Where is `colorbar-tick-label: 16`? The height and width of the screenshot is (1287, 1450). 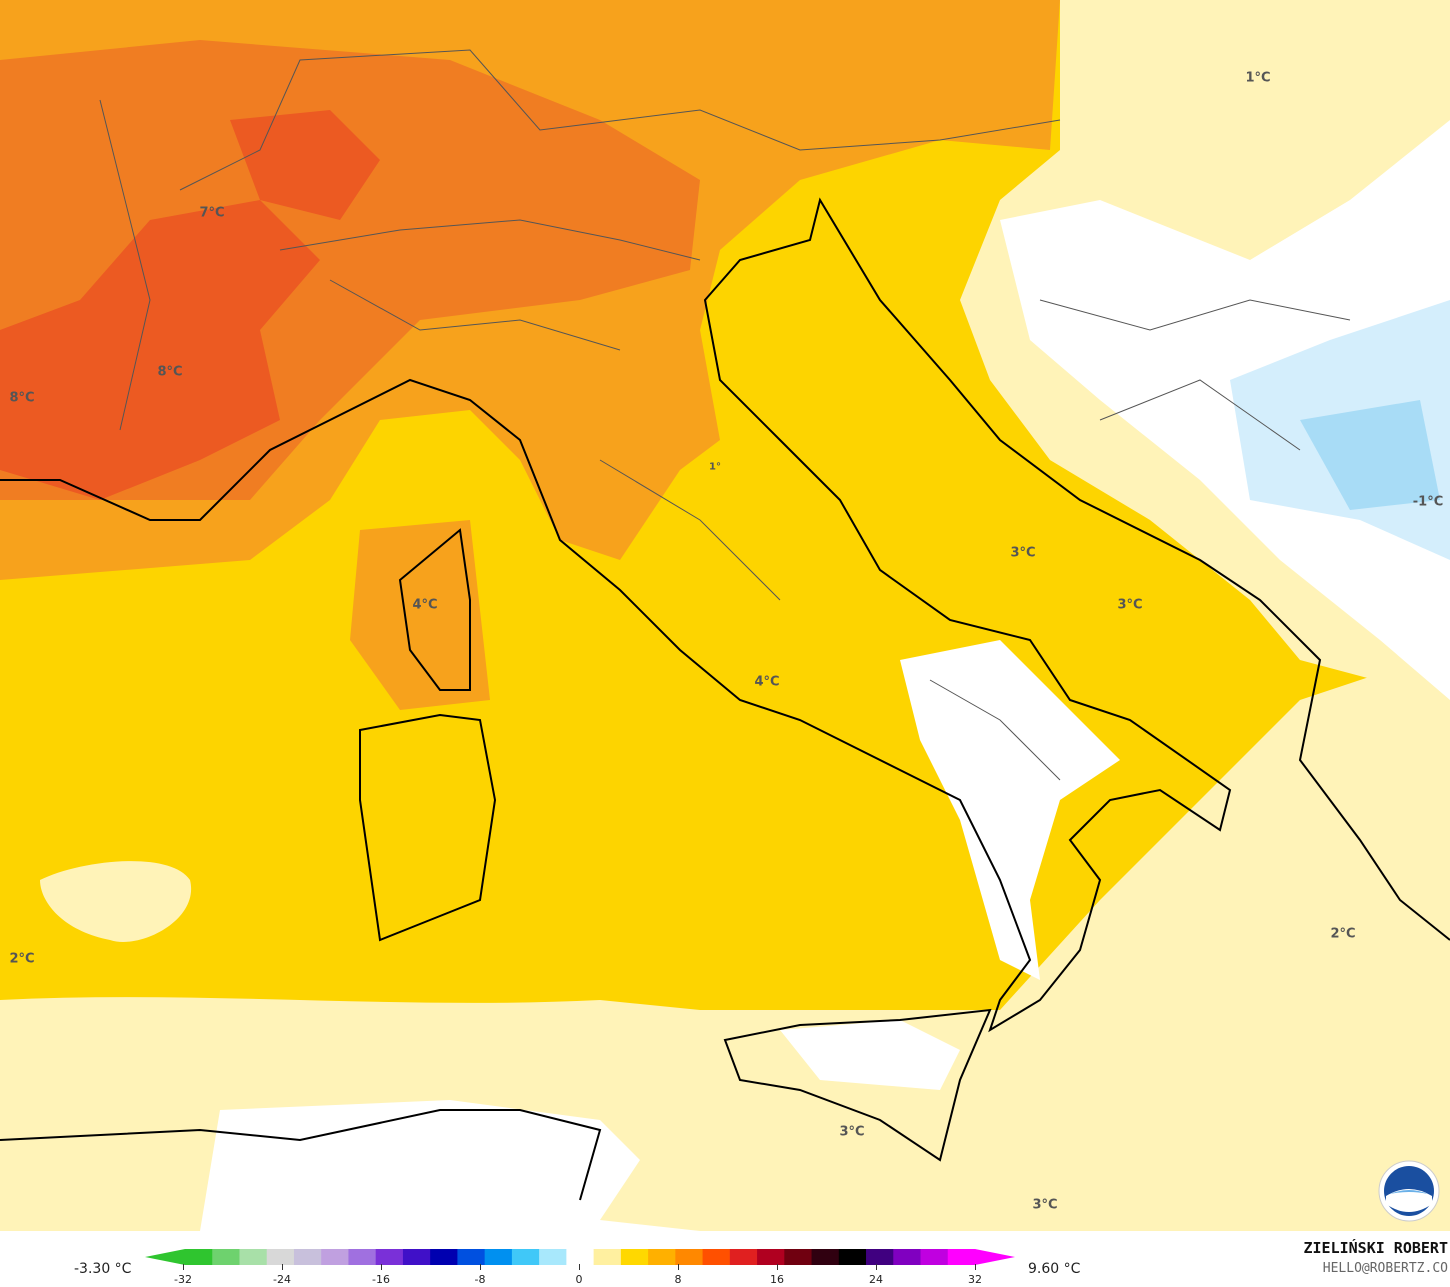
colorbar-tick-label: 16 is located at coordinates (777, 1279).